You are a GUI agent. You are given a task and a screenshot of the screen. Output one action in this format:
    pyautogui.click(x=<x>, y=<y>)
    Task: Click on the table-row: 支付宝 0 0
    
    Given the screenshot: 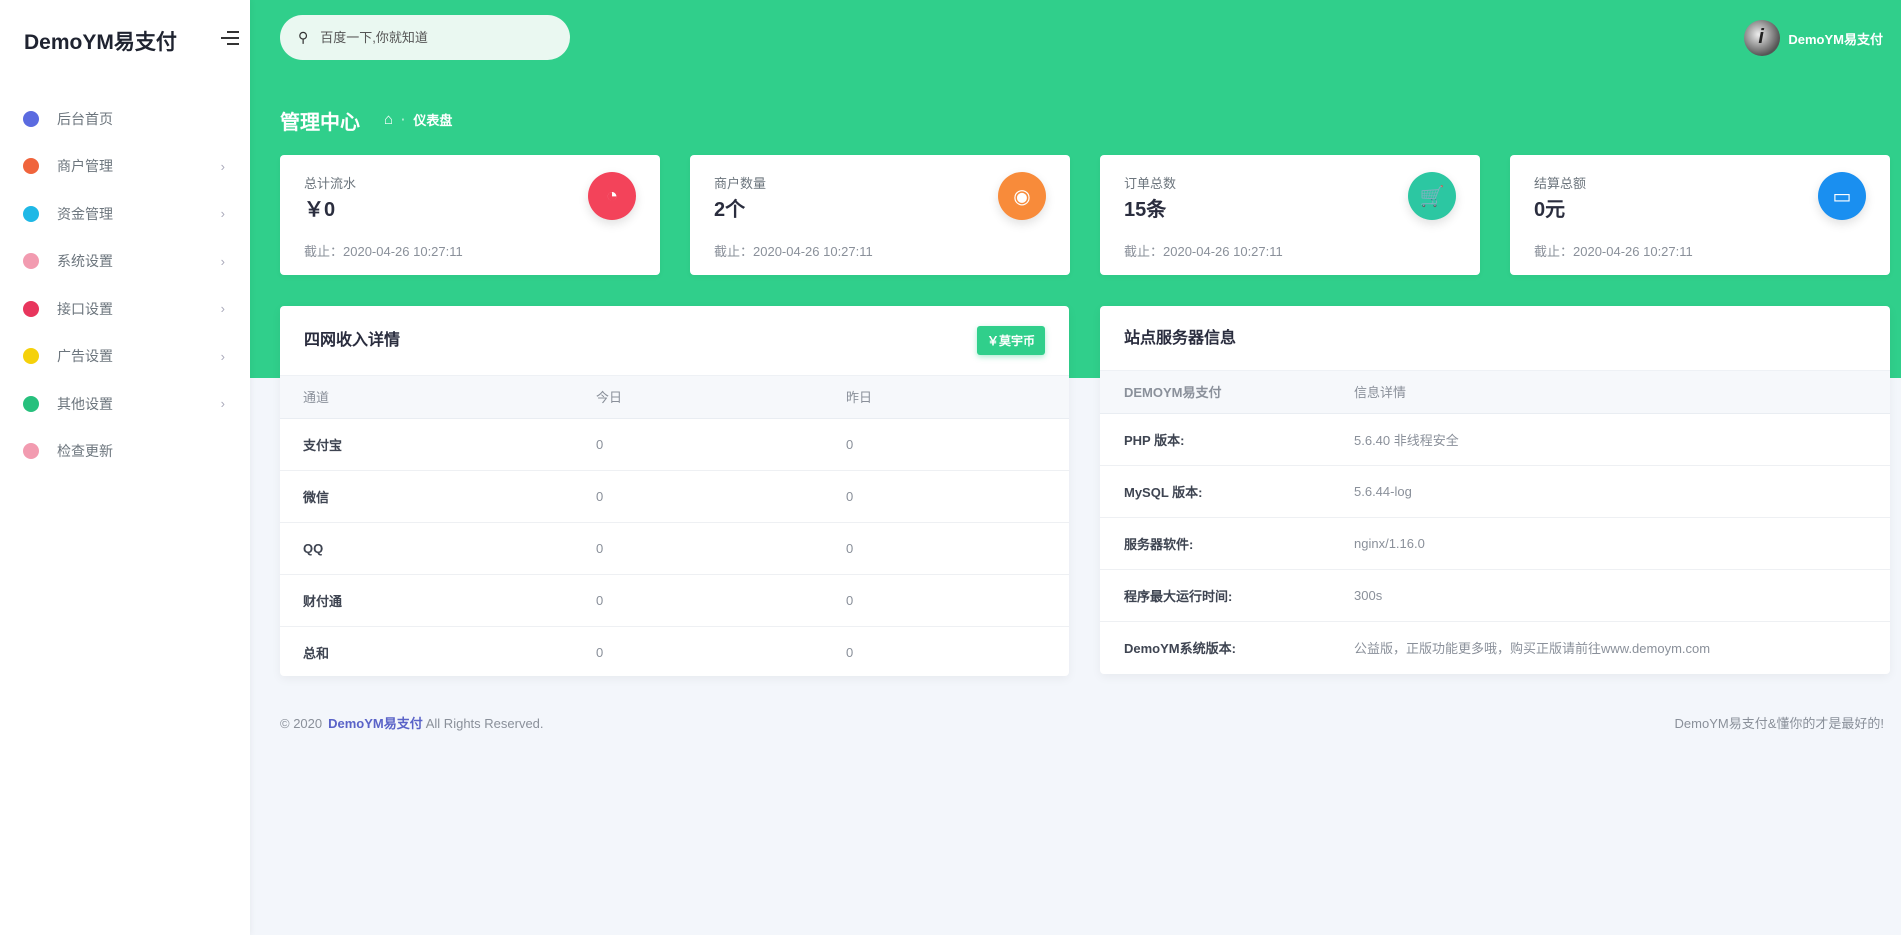 What is the action you would take?
    pyautogui.click(x=674, y=444)
    